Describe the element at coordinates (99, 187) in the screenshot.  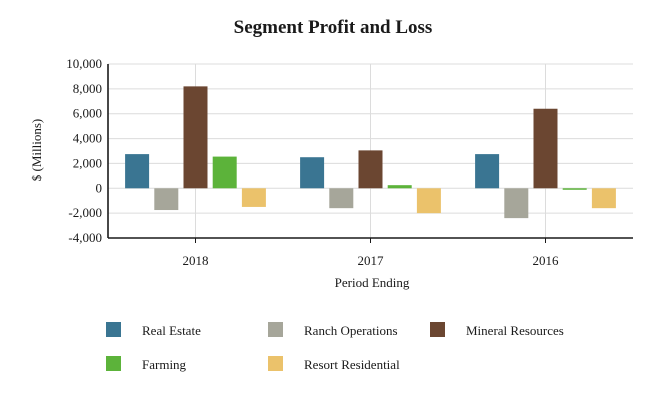
I see `y-tick-label: 0` at that location.